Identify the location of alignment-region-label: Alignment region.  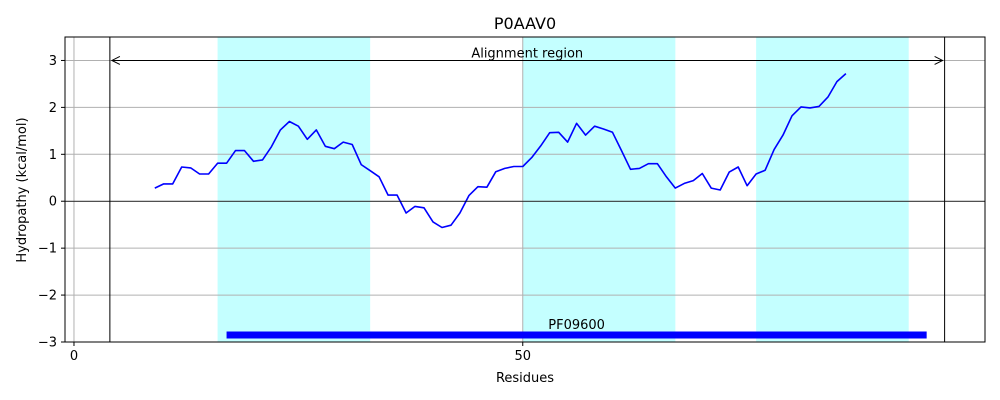
(527, 53).